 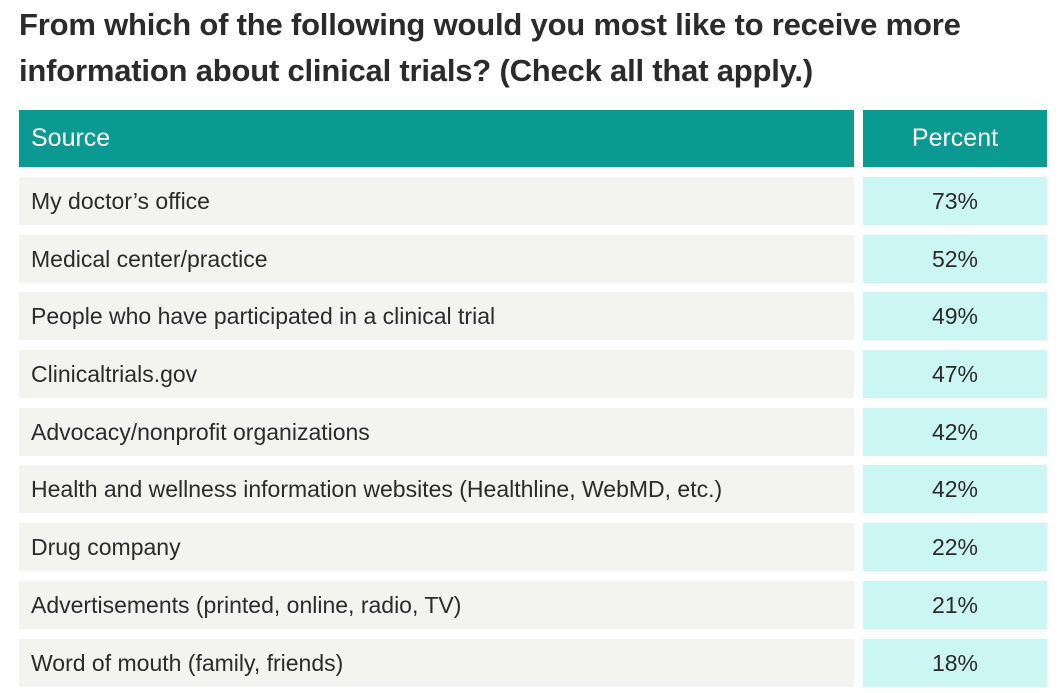 I want to click on percent-cell: 22%, so click(x=955, y=547).